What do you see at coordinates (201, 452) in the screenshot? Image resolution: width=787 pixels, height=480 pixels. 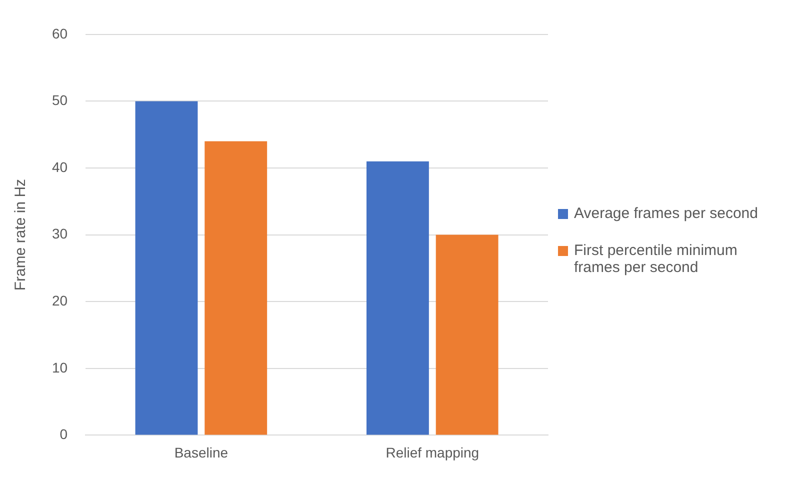 I see `x-tick-label: Baseline` at bounding box center [201, 452].